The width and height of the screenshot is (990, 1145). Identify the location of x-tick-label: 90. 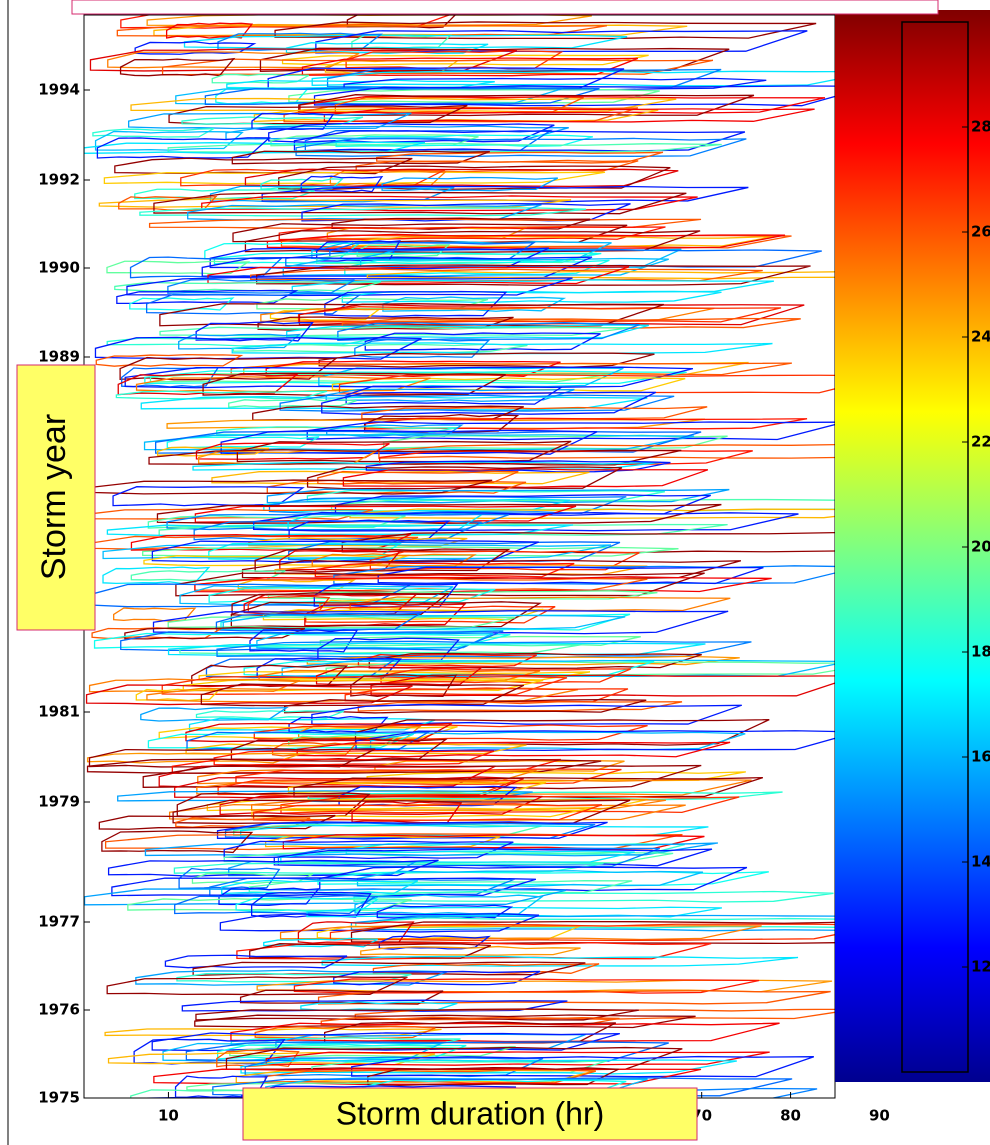
(879, 1116).